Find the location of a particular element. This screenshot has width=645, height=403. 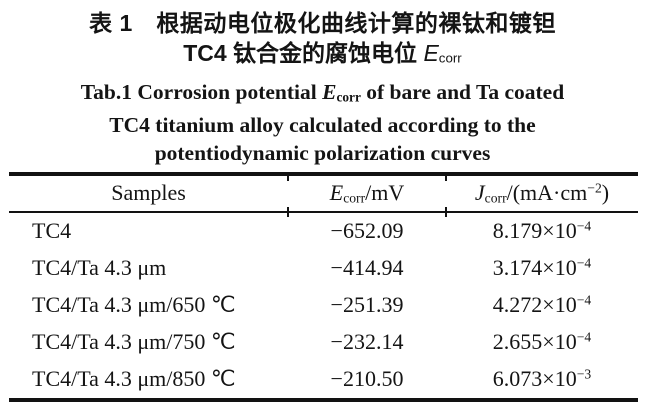

jcorr-cell: 6.073×10−3 is located at coordinates (542, 379).